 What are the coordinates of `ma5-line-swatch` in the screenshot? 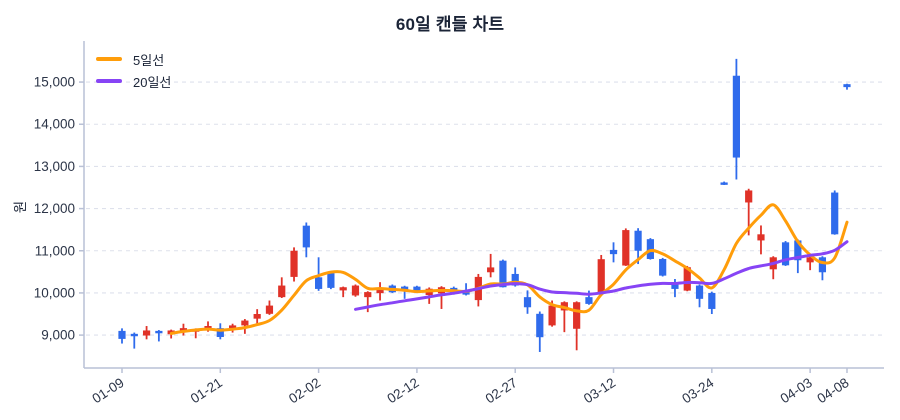 It's located at (109, 59).